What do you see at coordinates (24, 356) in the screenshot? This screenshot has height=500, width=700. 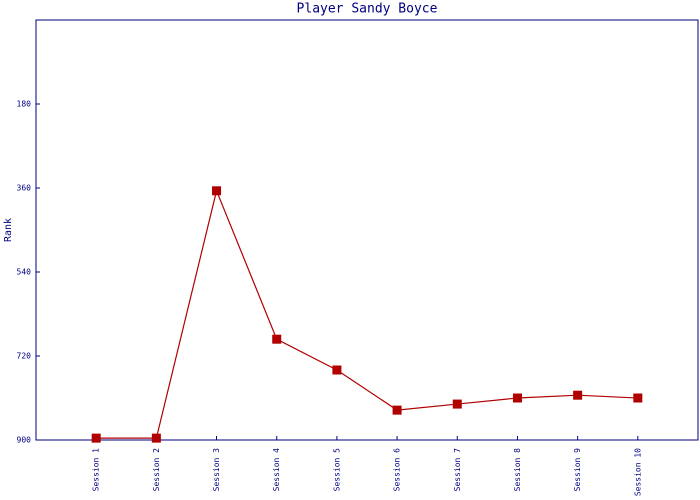 I see `y-tick-label: 720` at bounding box center [24, 356].